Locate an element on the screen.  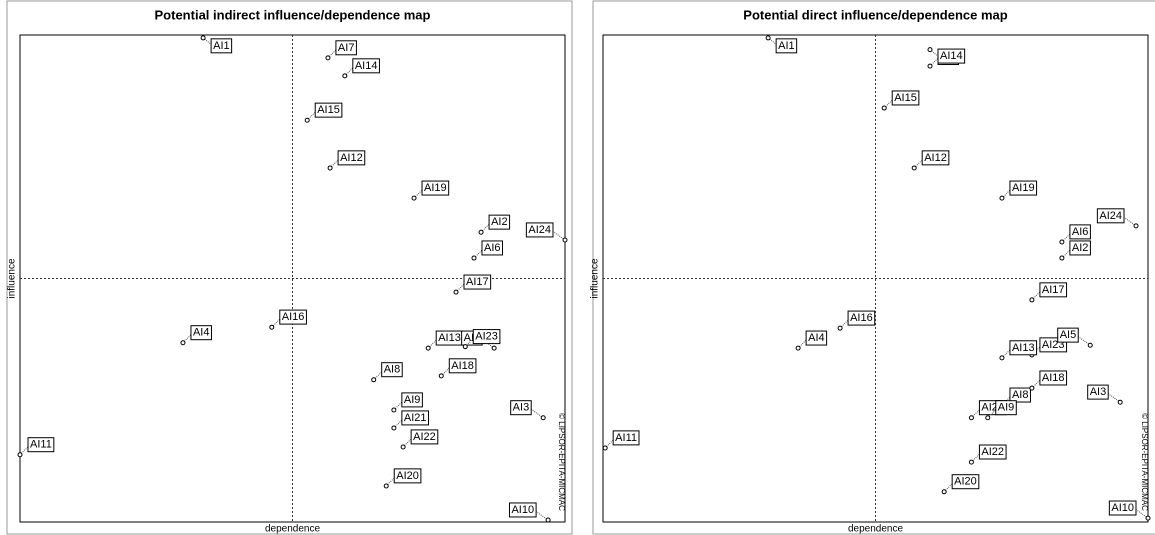
x-axis-label: dependence is located at coordinates (292, 529).